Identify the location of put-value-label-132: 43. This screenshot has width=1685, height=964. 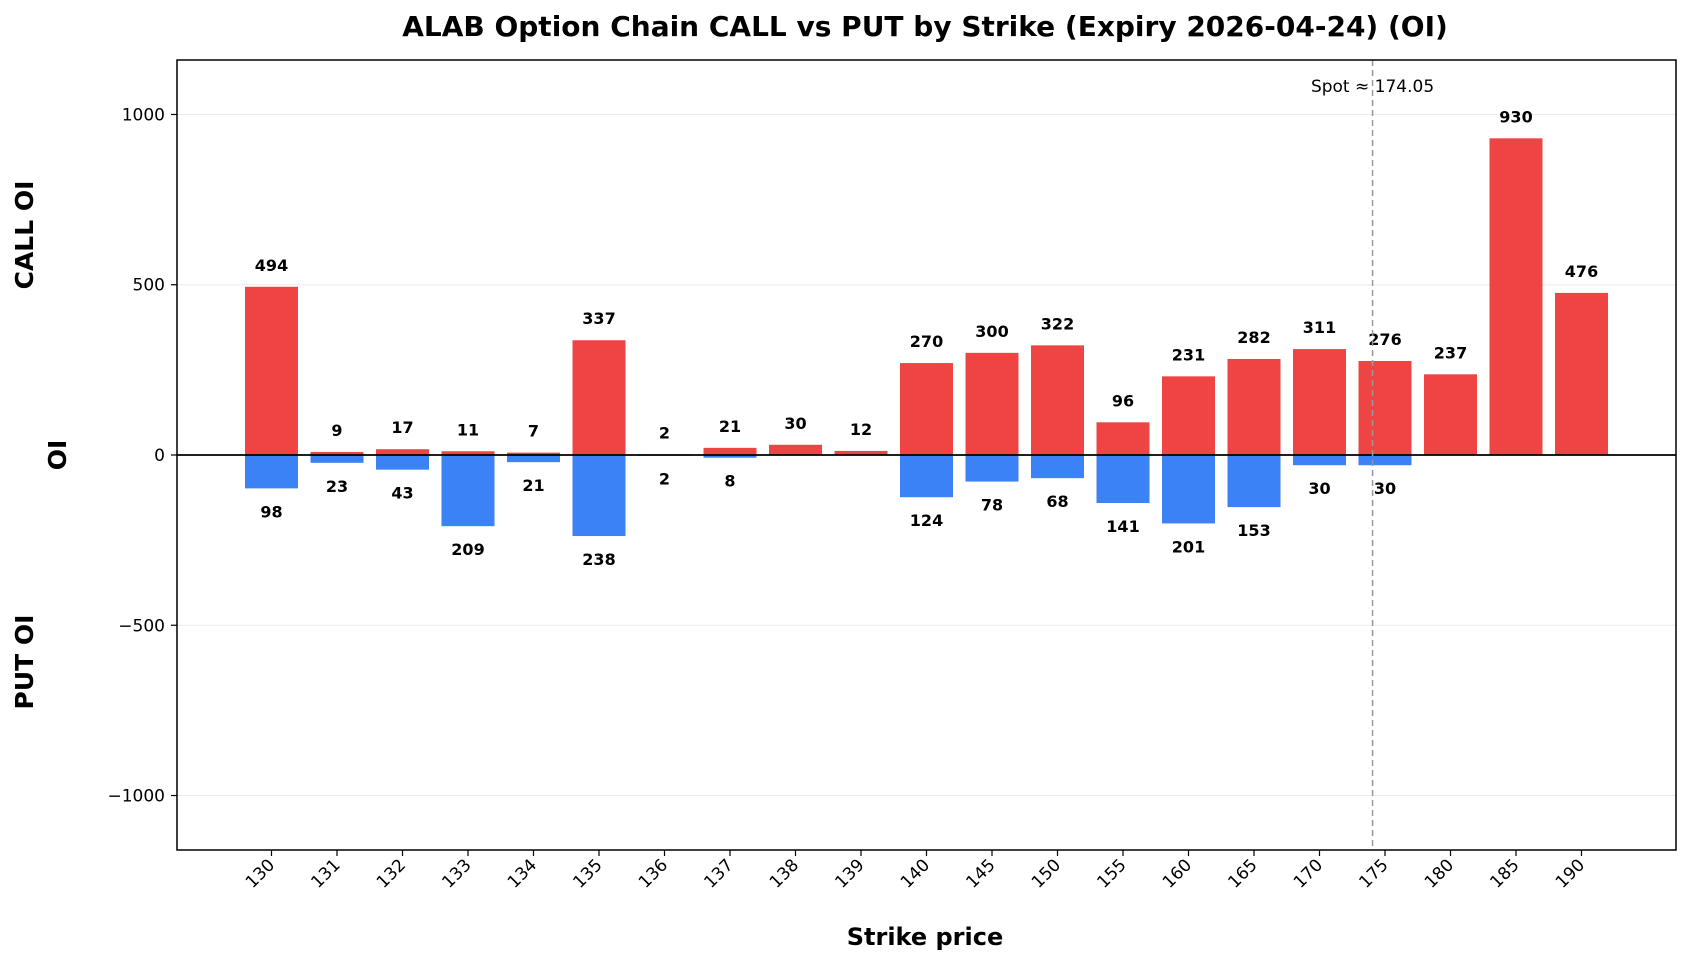
(402, 493).